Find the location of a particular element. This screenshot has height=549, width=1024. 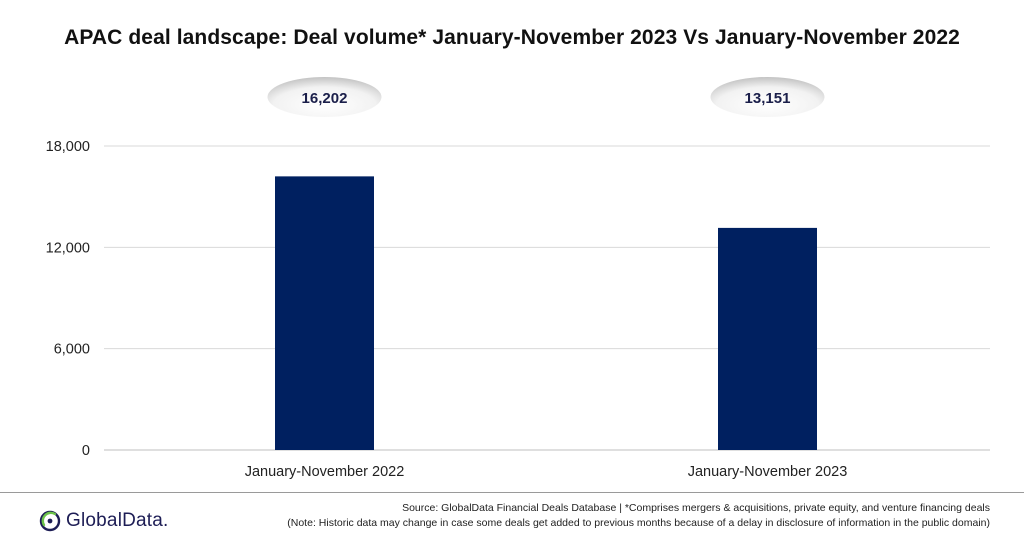

data-label-callout: 13,151 is located at coordinates (767, 97).